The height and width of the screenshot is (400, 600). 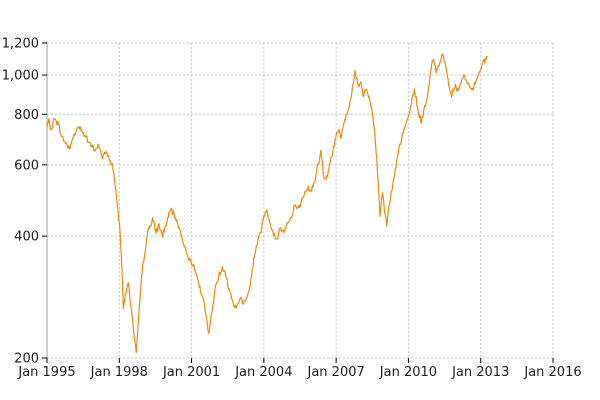 What do you see at coordinates (26, 115) in the screenshot?
I see `y-tick-label: 800` at bounding box center [26, 115].